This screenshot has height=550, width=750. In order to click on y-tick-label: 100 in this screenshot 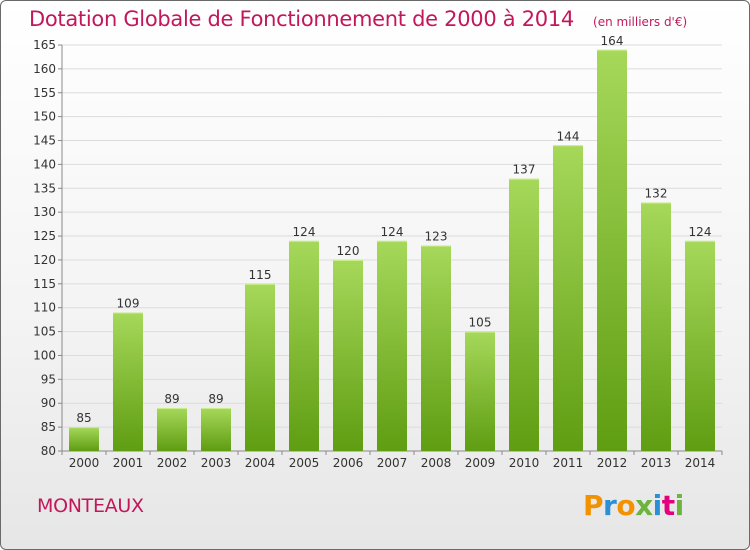, I will do `click(44, 355)`.